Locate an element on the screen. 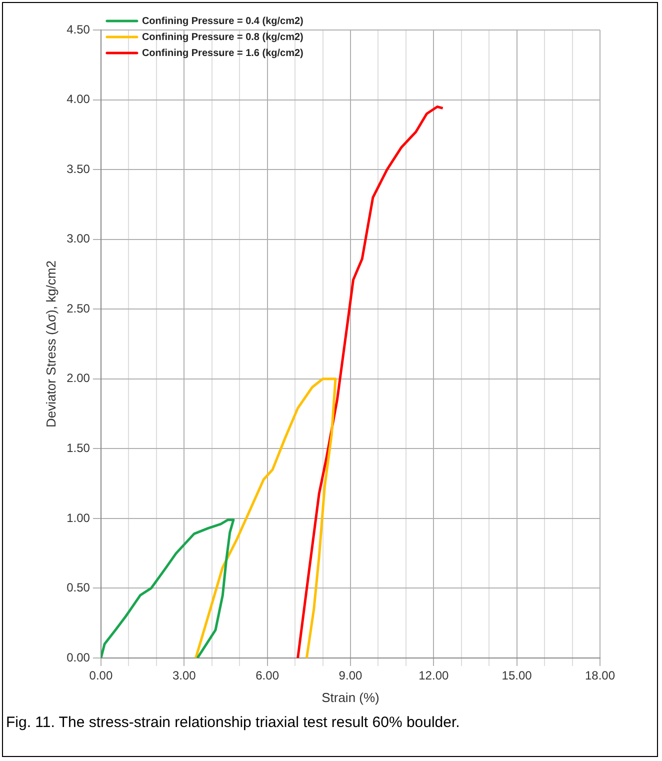  y-tick-label: 4.00 is located at coordinates (78, 99).